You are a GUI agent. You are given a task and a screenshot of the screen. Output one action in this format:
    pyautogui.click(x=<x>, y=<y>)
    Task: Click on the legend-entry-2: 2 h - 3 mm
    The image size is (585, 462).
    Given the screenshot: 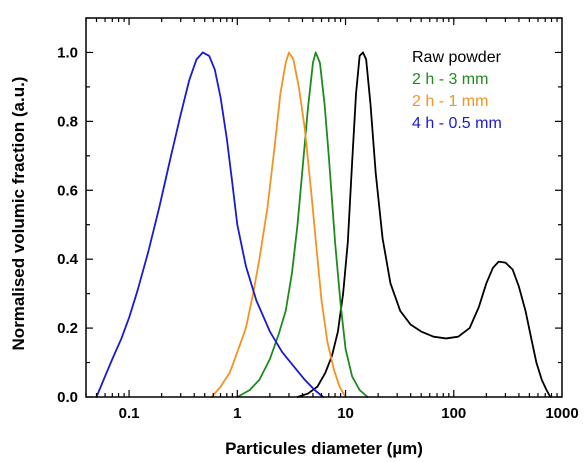 What is the action you would take?
    pyautogui.click(x=450, y=79)
    